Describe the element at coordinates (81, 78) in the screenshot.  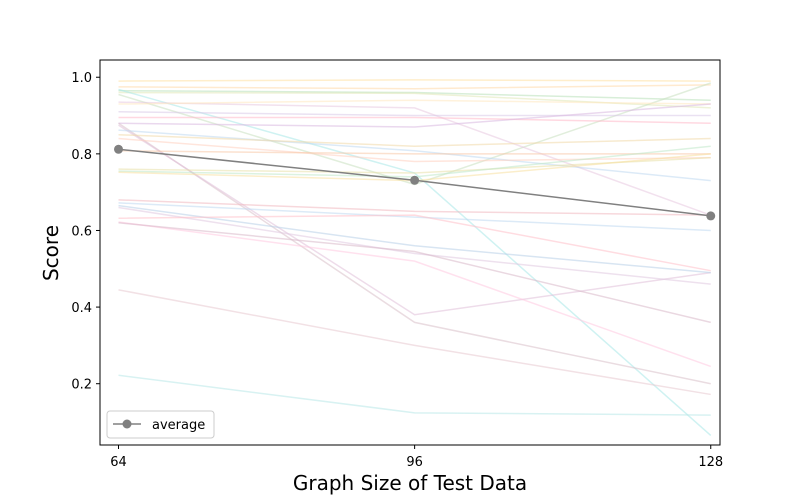
I see `y-tick-label-1.0: 1.0` at that location.